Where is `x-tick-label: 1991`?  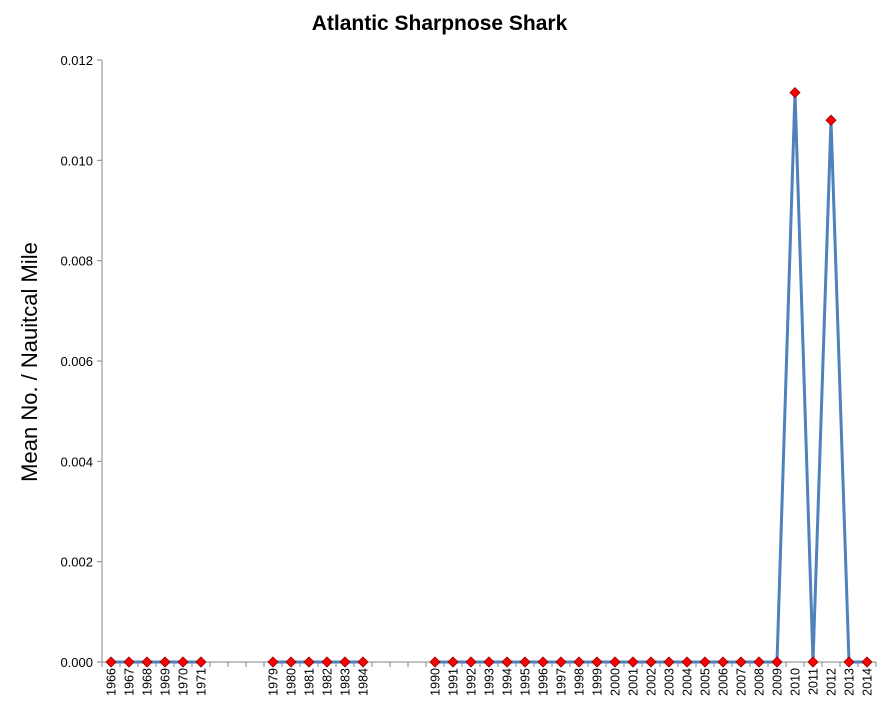 x-tick-label: 1991 is located at coordinates (454, 682).